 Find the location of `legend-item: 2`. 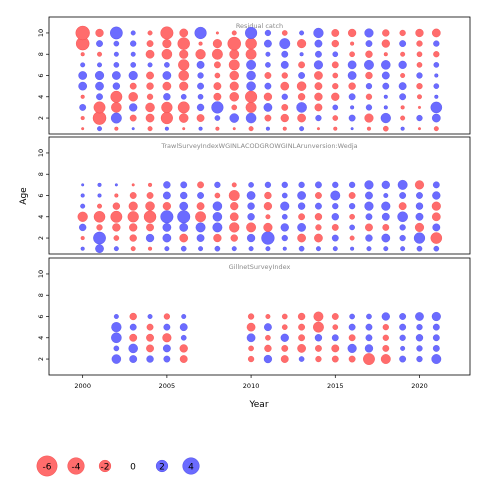

legend-item: 2 is located at coordinates (162, 466).